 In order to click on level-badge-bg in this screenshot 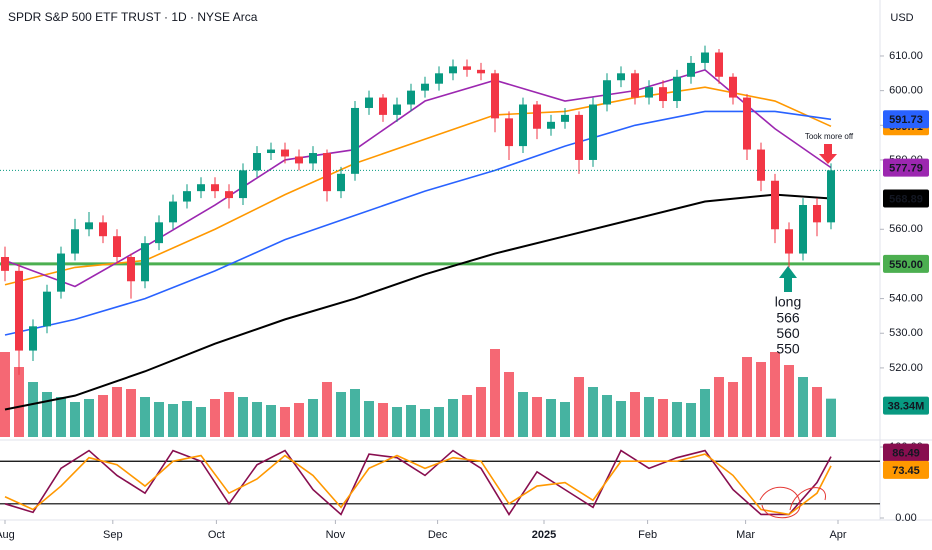, I will do `click(906, 263)`.